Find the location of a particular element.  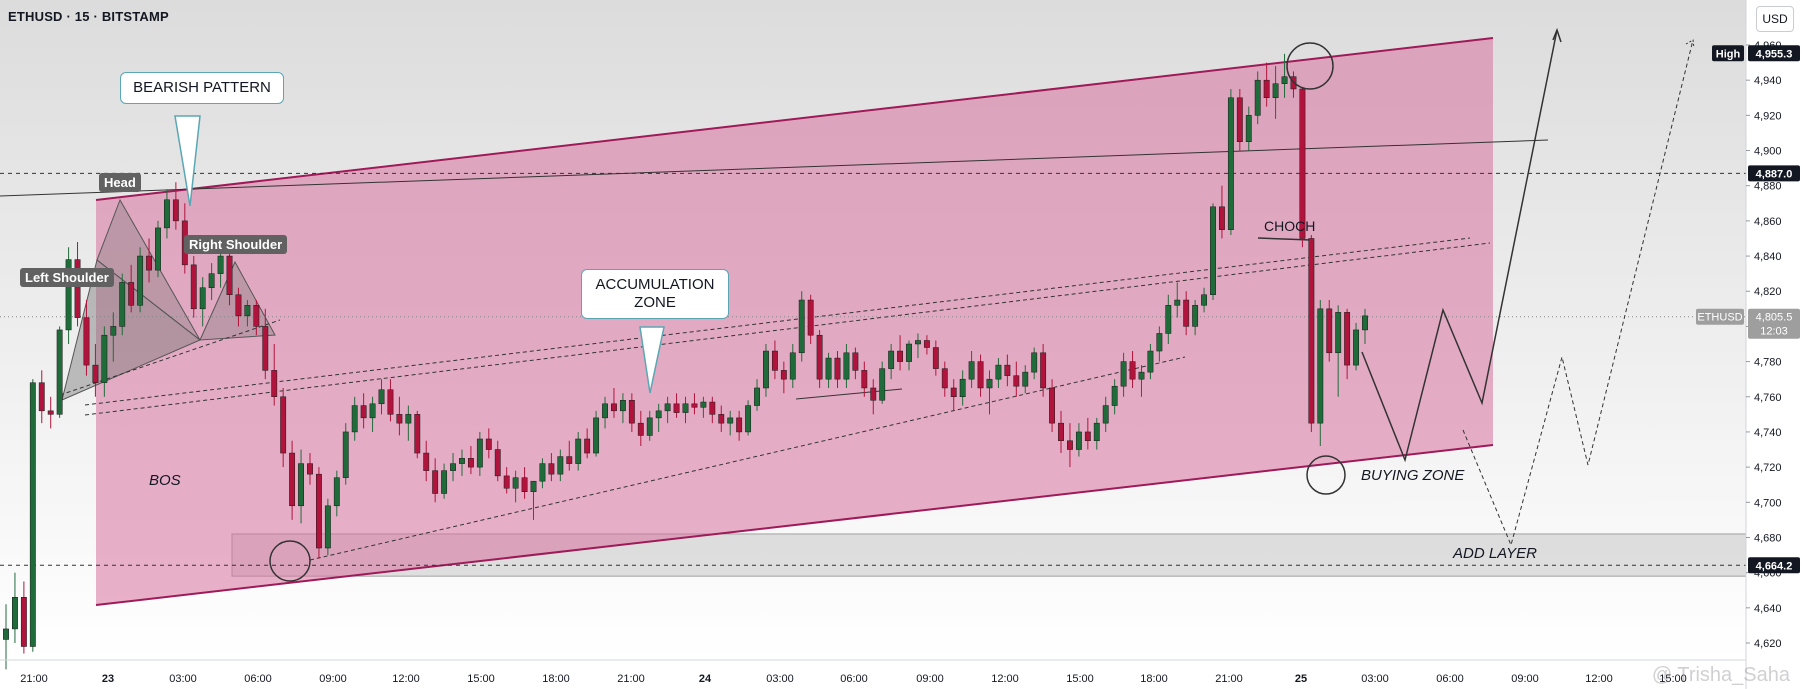

high-label-bg is located at coordinates (1728, 53).